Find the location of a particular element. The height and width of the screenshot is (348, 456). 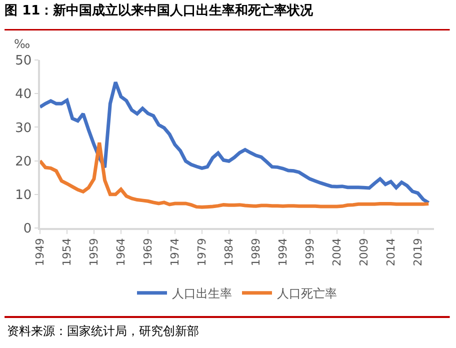

chart-title: 图 11：新中国成立以来中国人口出生率和死亡率状况 is located at coordinates (159, 10).